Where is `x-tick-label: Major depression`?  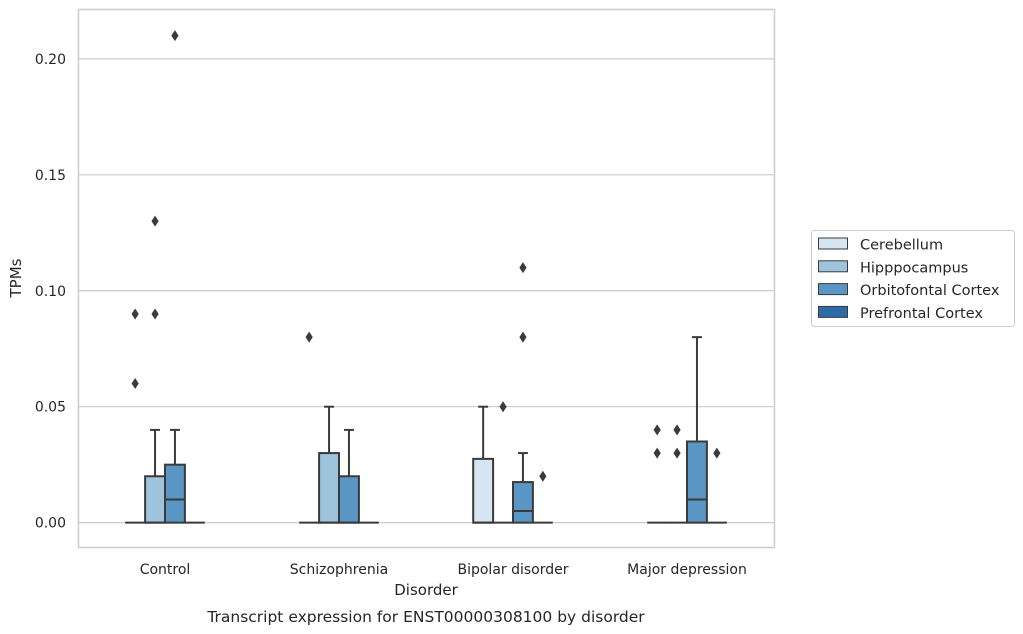 x-tick-label: Major depression is located at coordinates (687, 570).